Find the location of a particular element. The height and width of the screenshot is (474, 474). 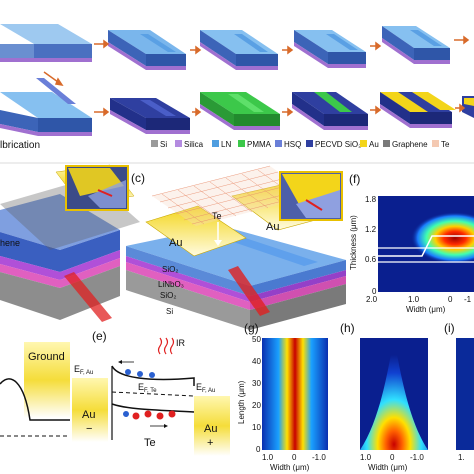

i-mode-plot is located at coordinates (465, 394).